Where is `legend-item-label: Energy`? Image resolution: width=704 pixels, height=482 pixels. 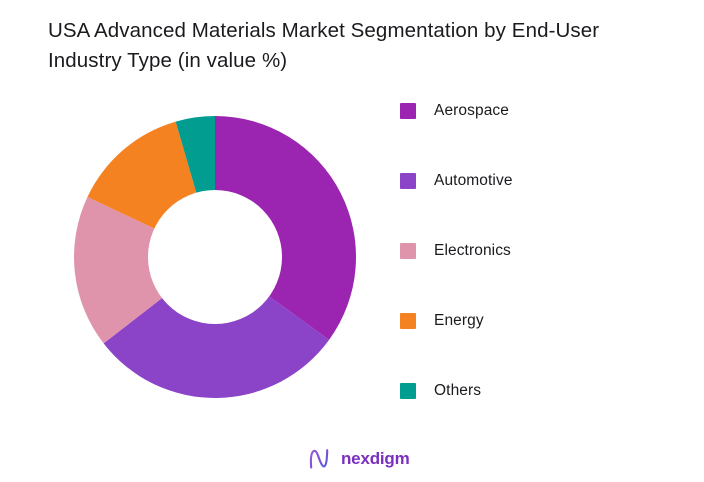
legend-item-label: Energy is located at coordinates (459, 320).